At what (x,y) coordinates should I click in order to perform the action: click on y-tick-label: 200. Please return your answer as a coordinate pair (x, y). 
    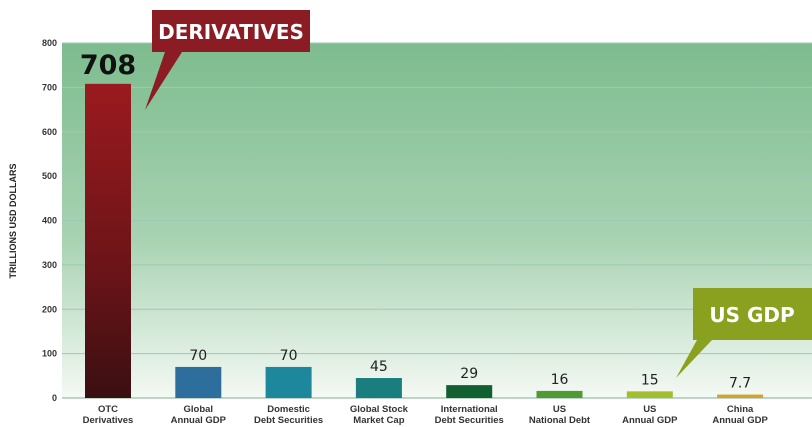
    Looking at the image, I should click on (49, 309).